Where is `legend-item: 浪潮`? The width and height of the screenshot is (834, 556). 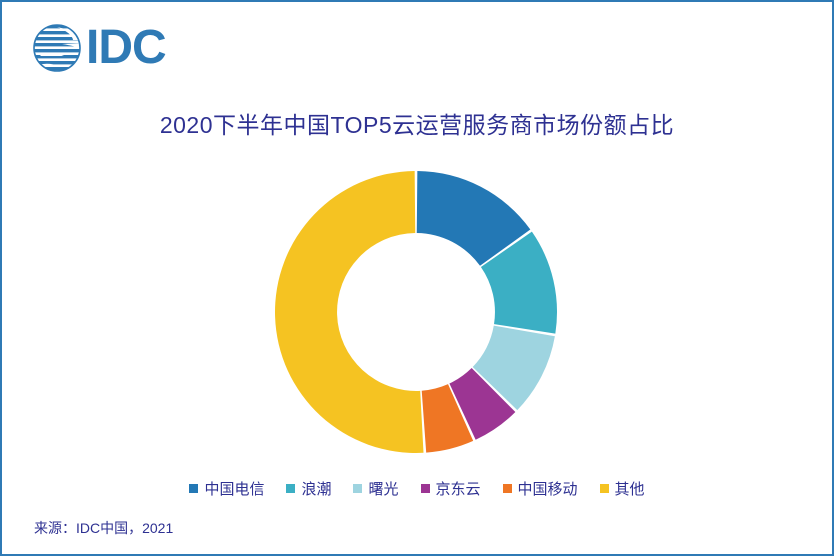
legend-item: 浪潮 is located at coordinates (308, 488).